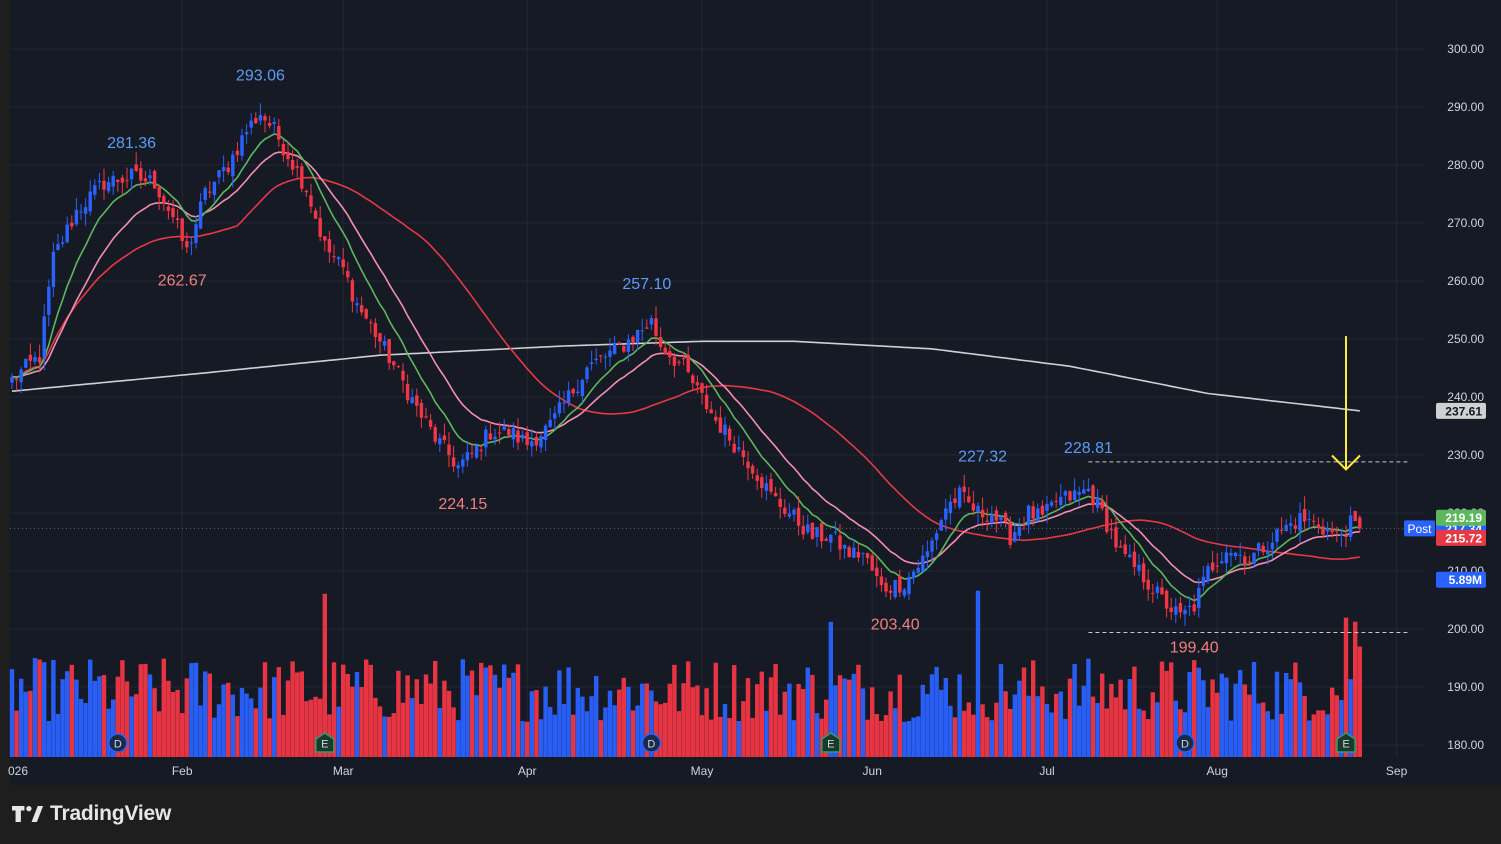 This screenshot has width=1501, height=844. What do you see at coordinates (1463, 411) in the screenshot?
I see `price-label-sma-200: 237.61` at bounding box center [1463, 411].